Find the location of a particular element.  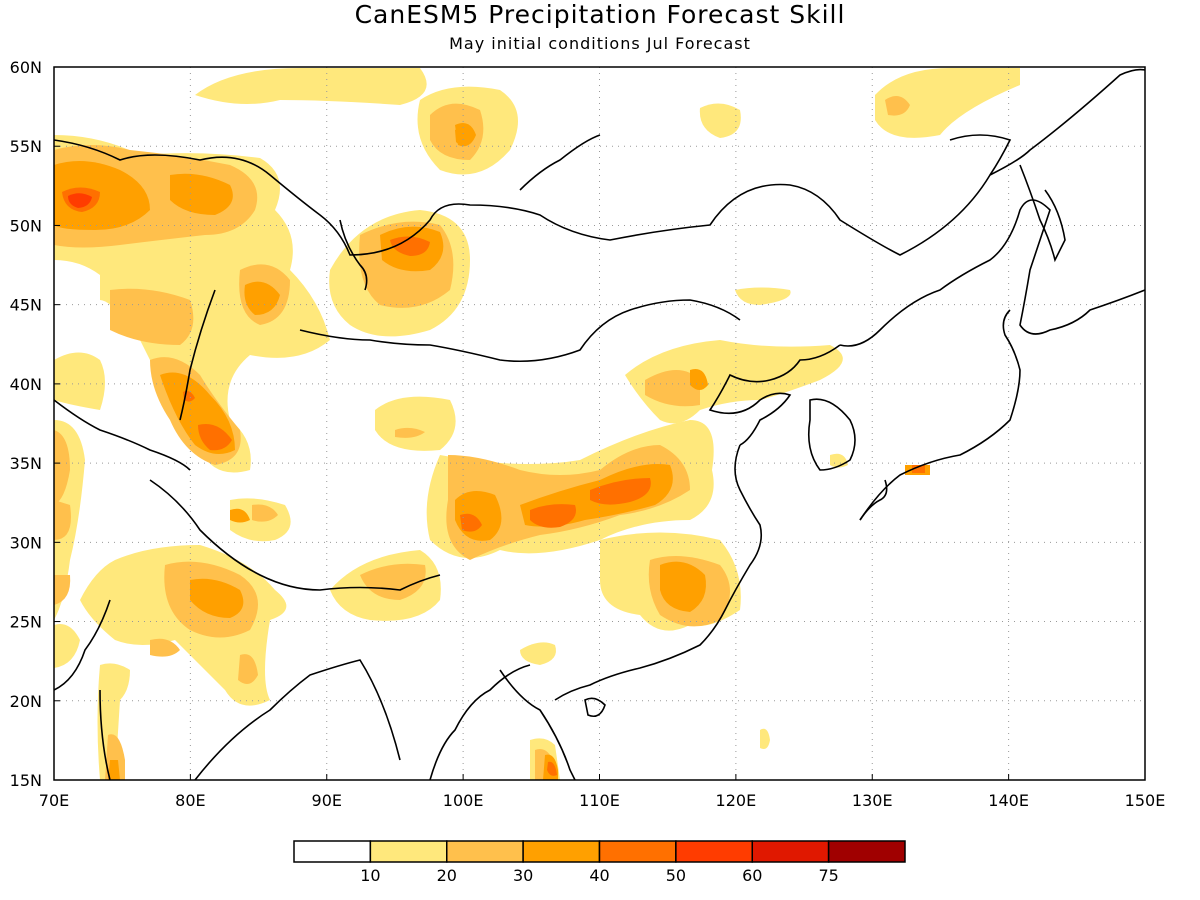

colorbar-label: 50 is located at coordinates (676, 875).